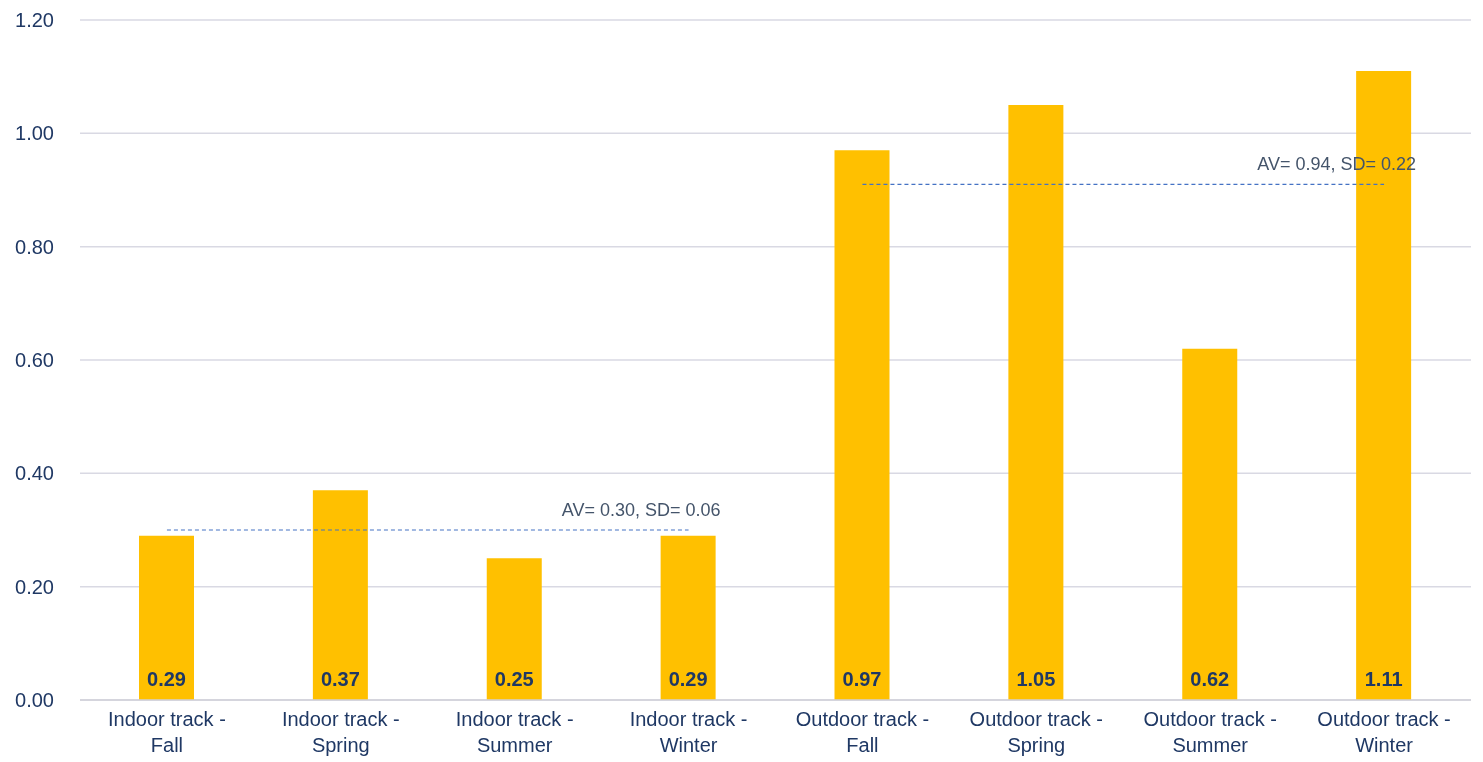 The height and width of the screenshot is (762, 1483). I want to click on x-tick-label: Indoor track - Spring, so click(340, 732).